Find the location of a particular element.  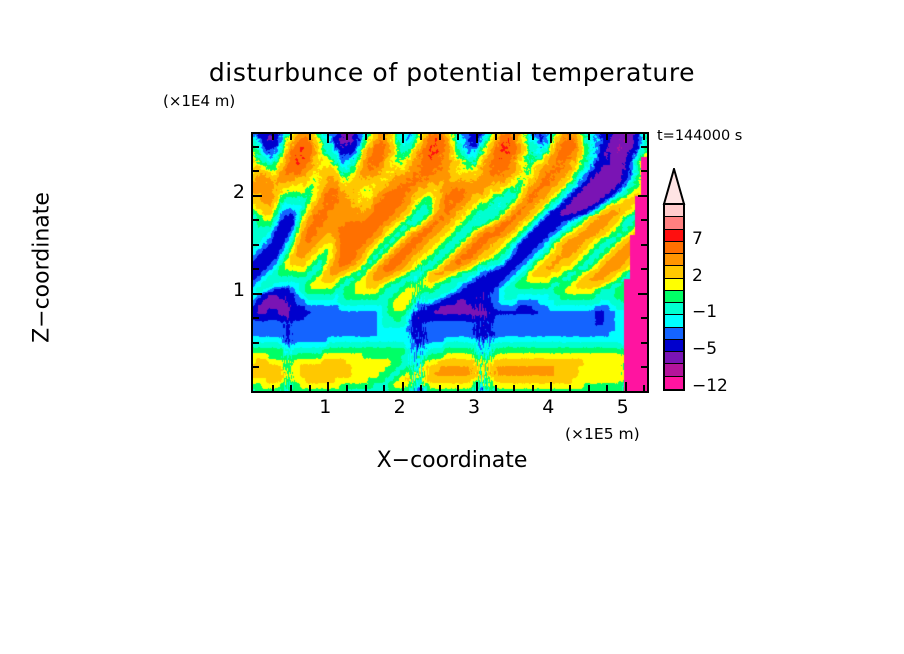

colorbar-tick-label: 7 is located at coordinates (697, 238).